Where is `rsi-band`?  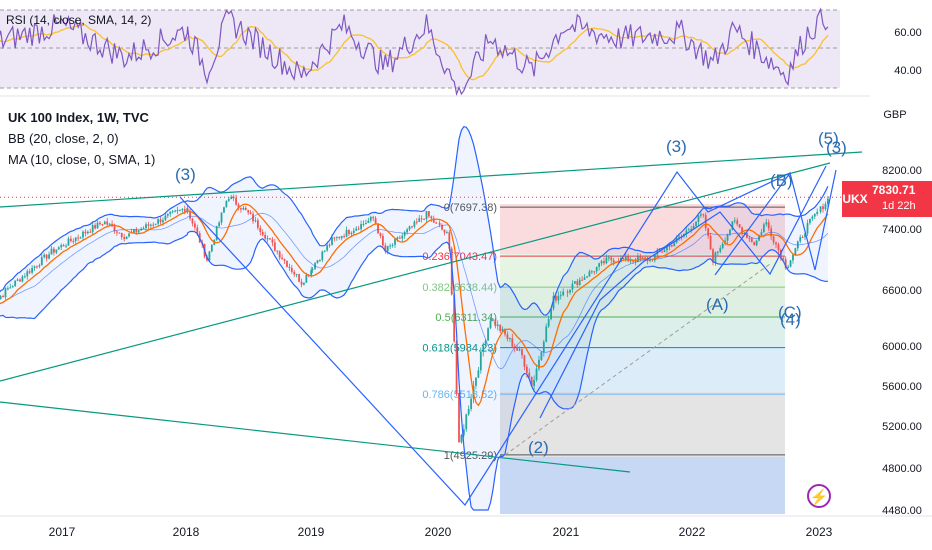
rsi-band is located at coordinates (420, 49).